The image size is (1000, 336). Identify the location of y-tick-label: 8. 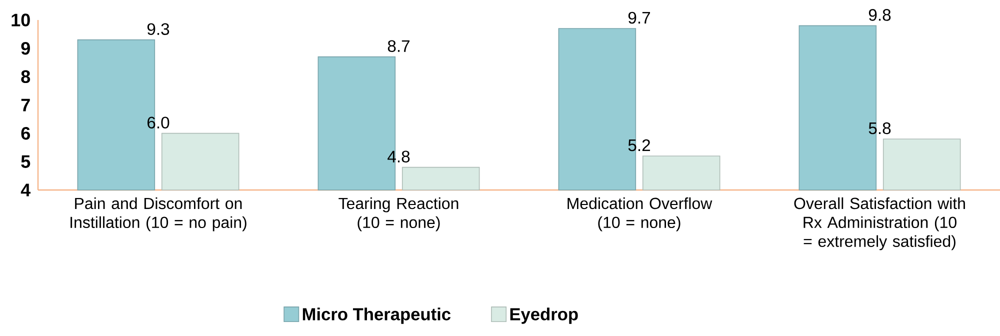
(25, 77).